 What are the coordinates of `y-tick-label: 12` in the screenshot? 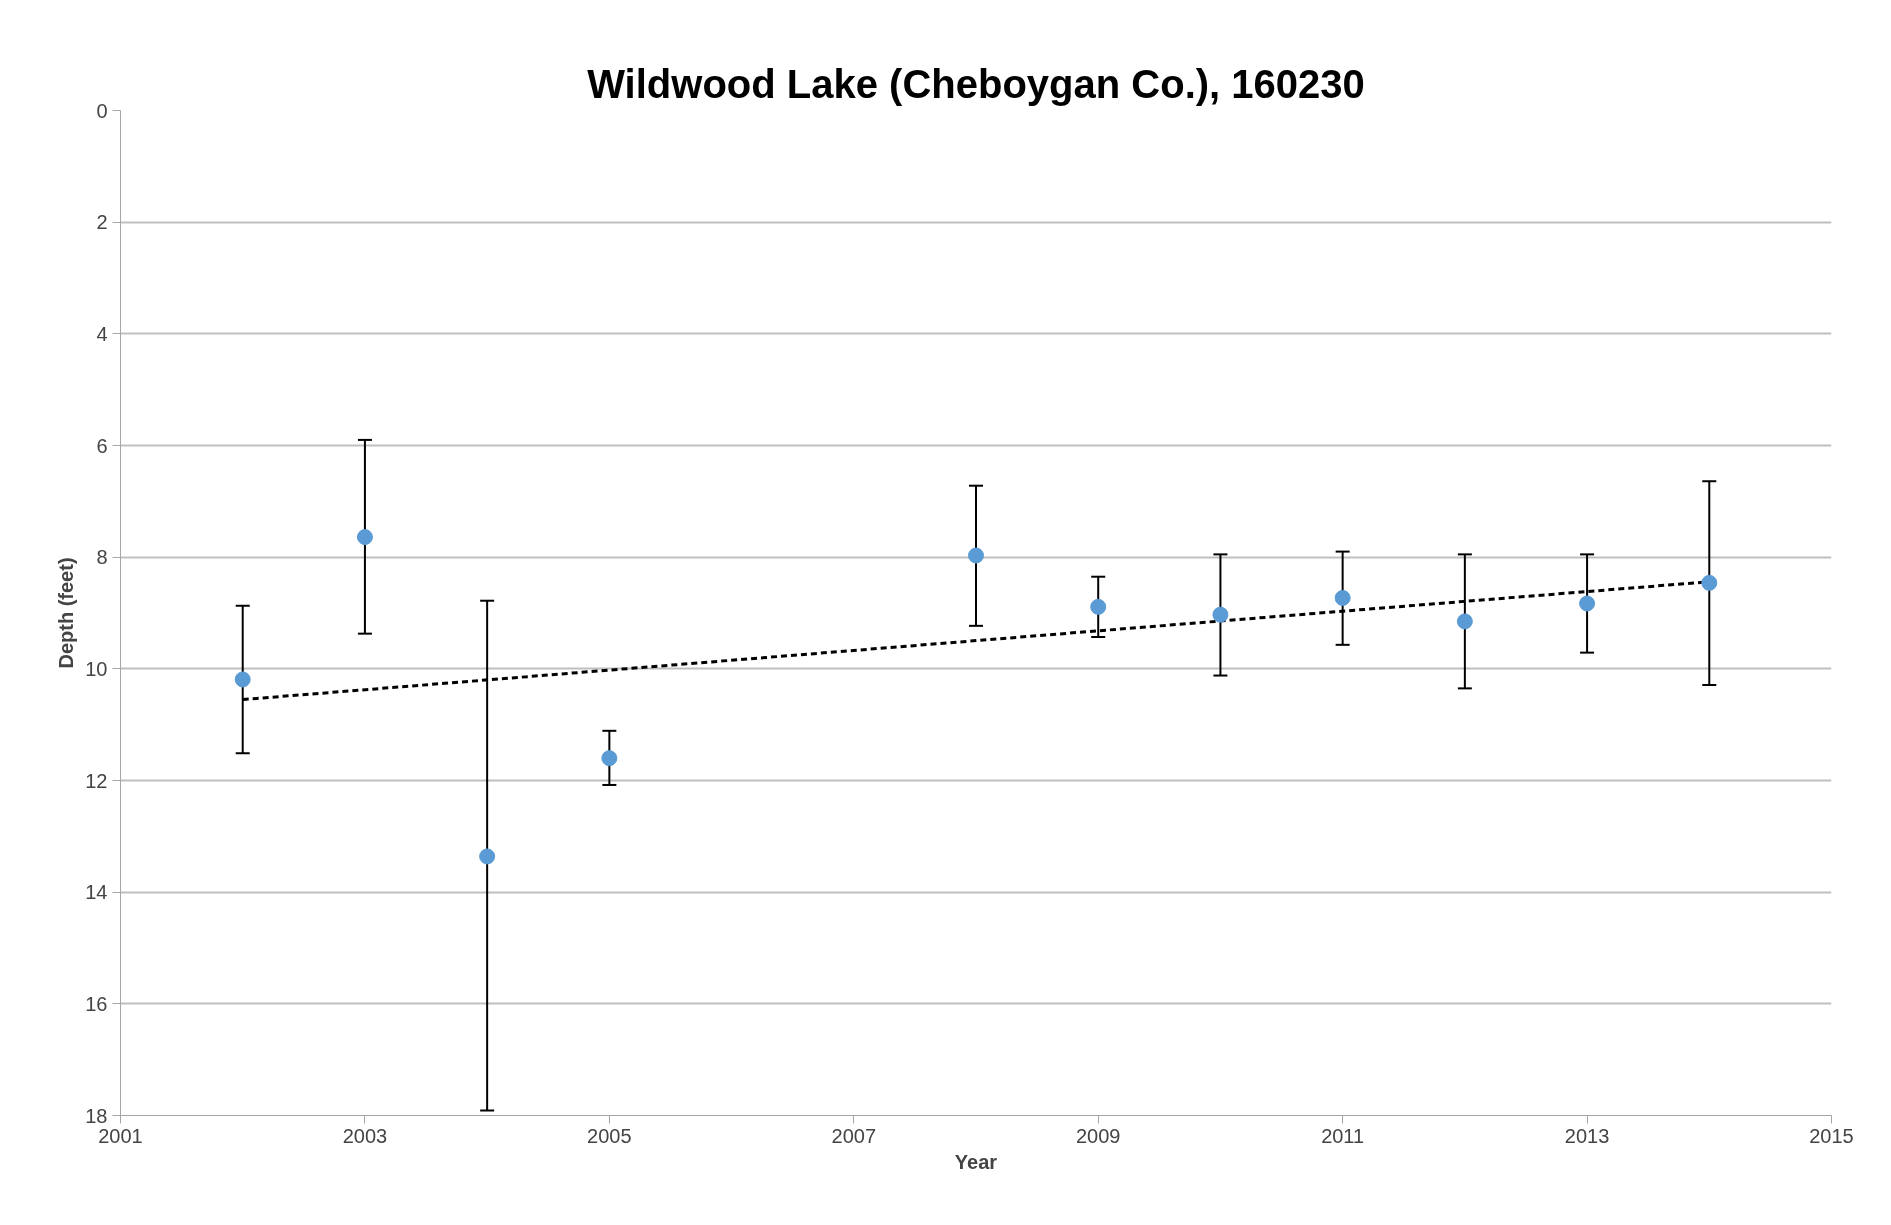 It's located at (96, 780).